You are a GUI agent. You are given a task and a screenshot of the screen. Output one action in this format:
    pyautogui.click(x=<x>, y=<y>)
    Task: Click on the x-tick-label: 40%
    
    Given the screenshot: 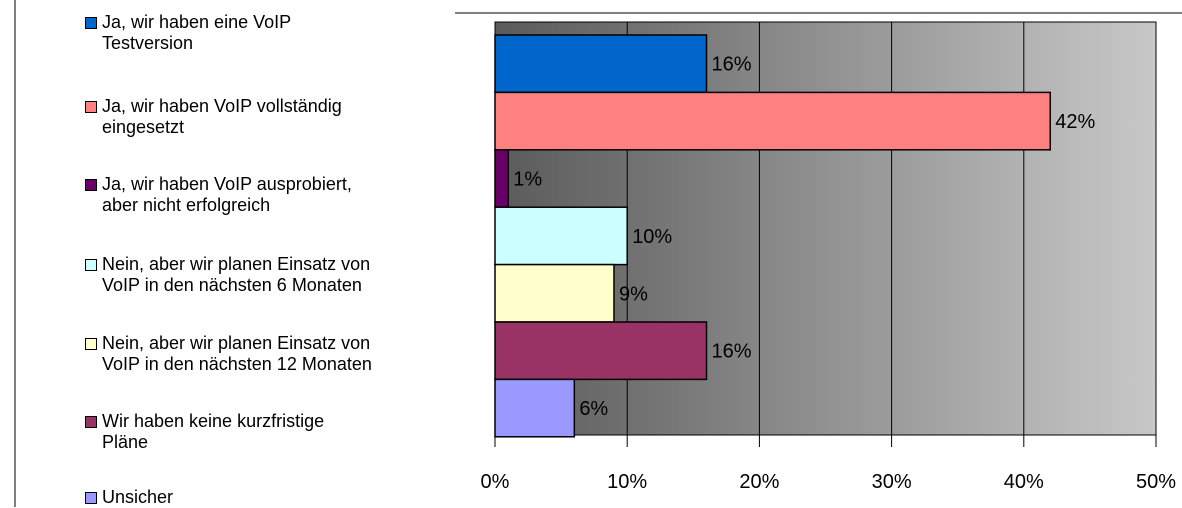 What is the action you would take?
    pyautogui.click(x=1024, y=482)
    